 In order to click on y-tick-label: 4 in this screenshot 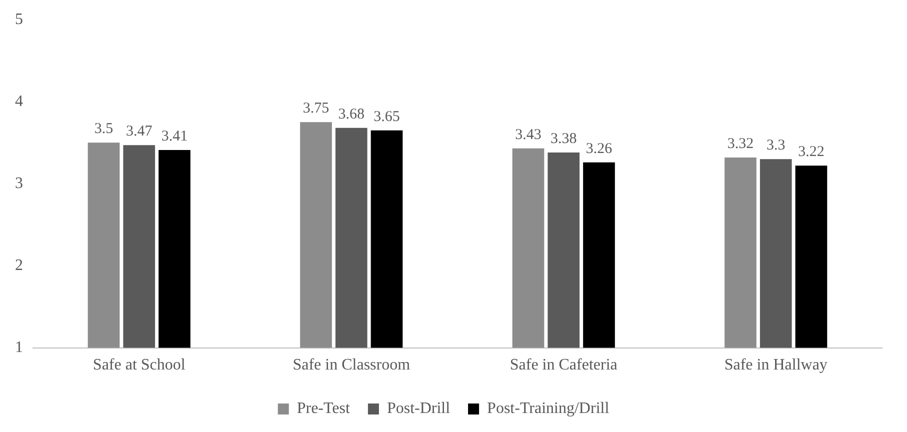, I will do `click(19, 101)`.